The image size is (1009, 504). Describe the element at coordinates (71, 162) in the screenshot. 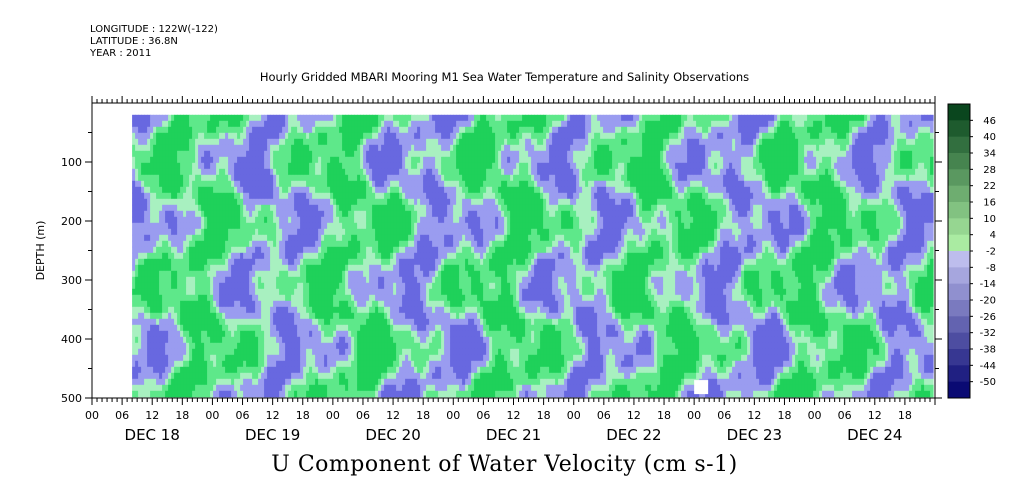

I see `y-tick-label: 100` at that location.